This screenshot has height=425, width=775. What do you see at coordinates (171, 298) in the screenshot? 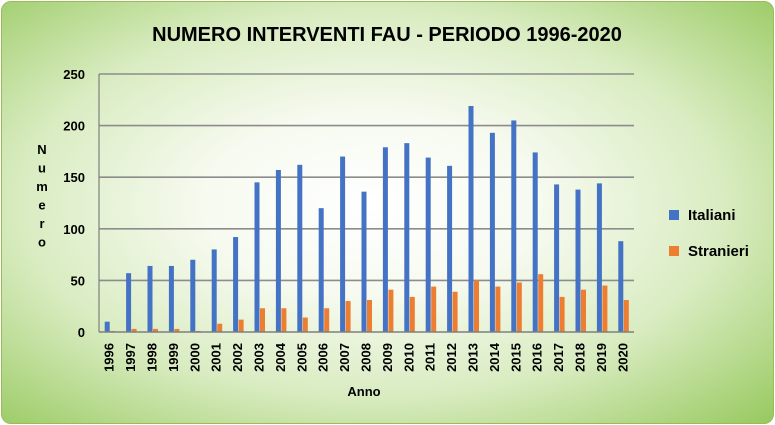
I see `bar-italiani-1999` at bounding box center [171, 298].